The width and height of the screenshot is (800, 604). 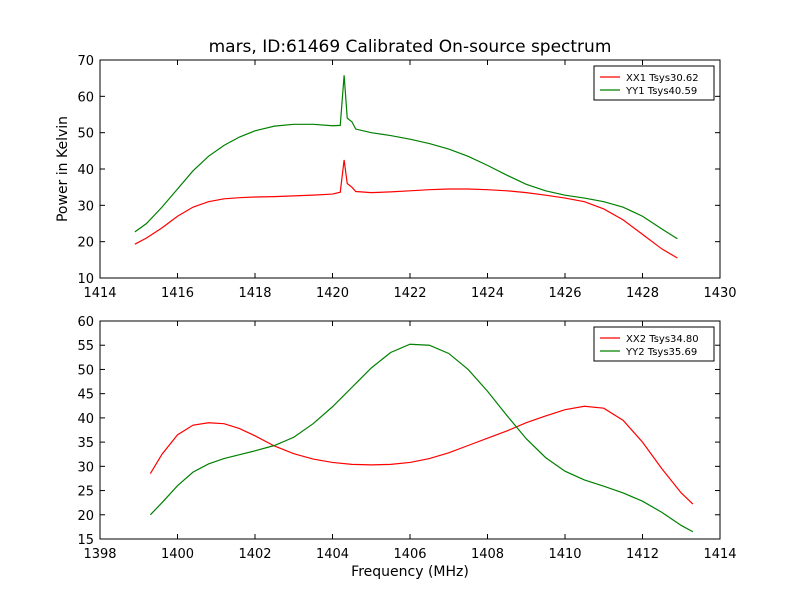 What do you see at coordinates (642, 554) in the screenshot?
I see `x-tick-label: 1412` at bounding box center [642, 554].